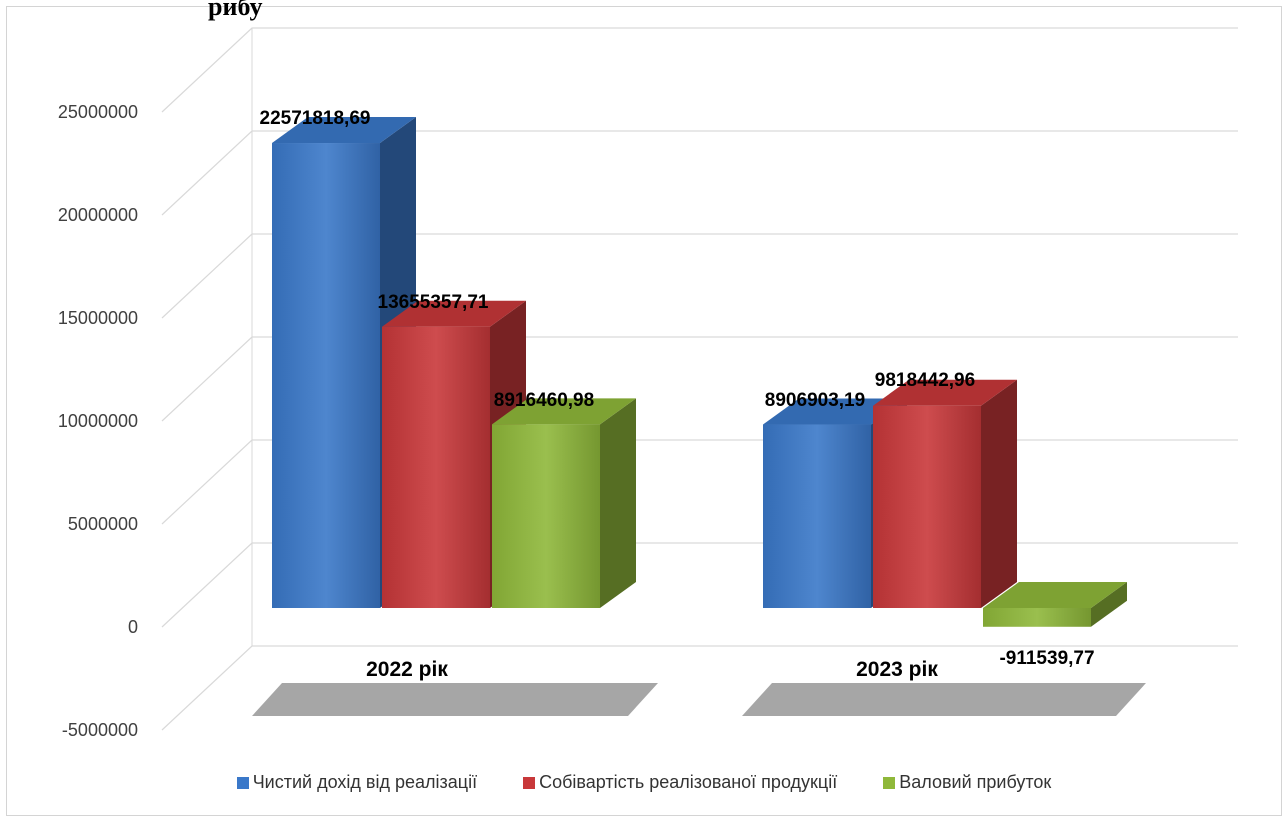 The image size is (1288, 822). I want to click on legend-item-cost: Собівартість реалізованої продукції, so click(680, 782).